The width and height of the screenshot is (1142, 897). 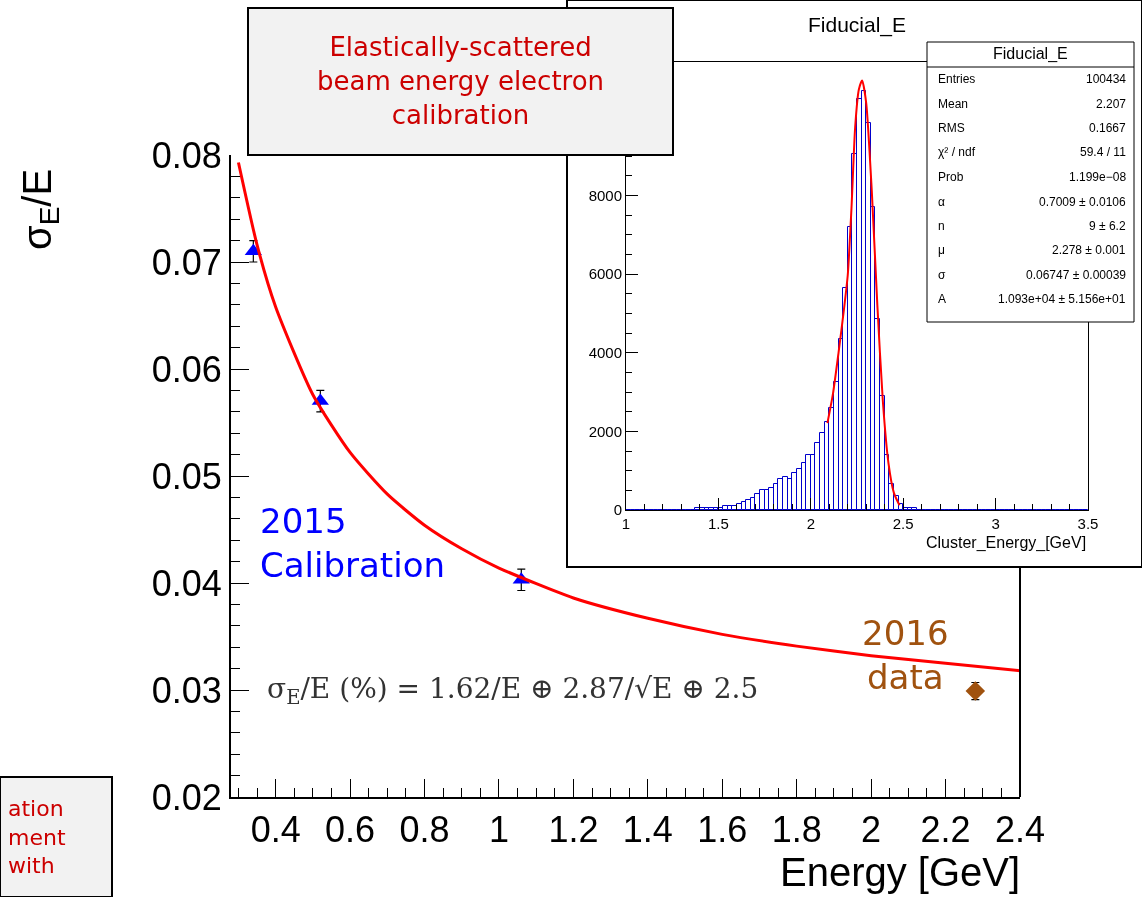 What do you see at coordinates (905, 655) in the screenshot?
I see `annotation: 2016 data` at bounding box center [905, 655].